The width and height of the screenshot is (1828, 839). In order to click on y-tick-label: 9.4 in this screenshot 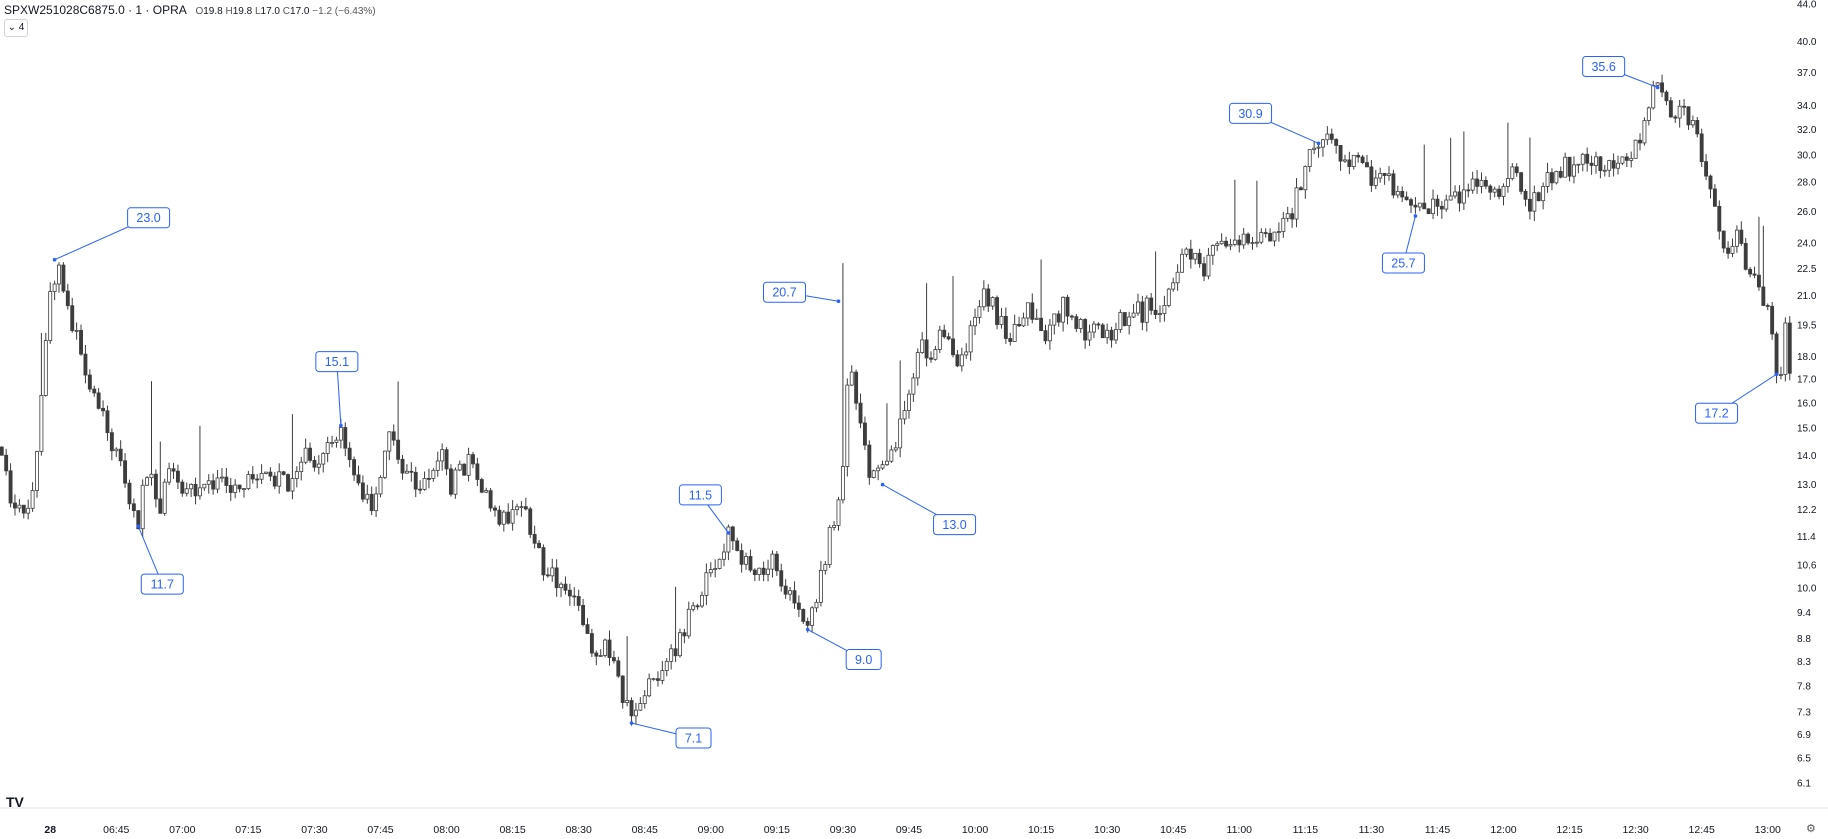, I will do `click(1804, 613)`.